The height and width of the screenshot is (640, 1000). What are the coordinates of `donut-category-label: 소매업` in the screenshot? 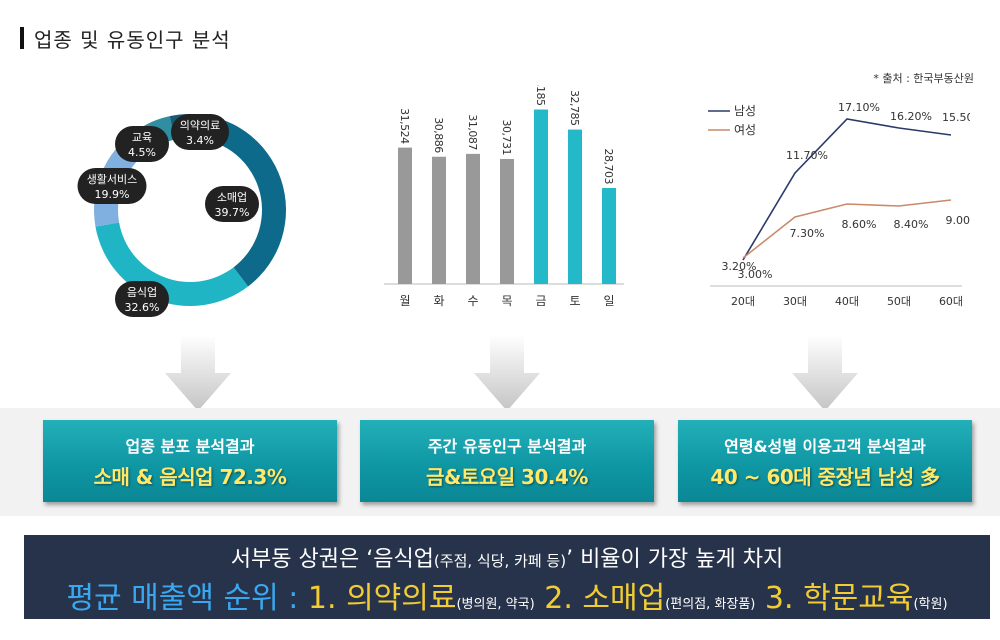 It's located at (232, 197).